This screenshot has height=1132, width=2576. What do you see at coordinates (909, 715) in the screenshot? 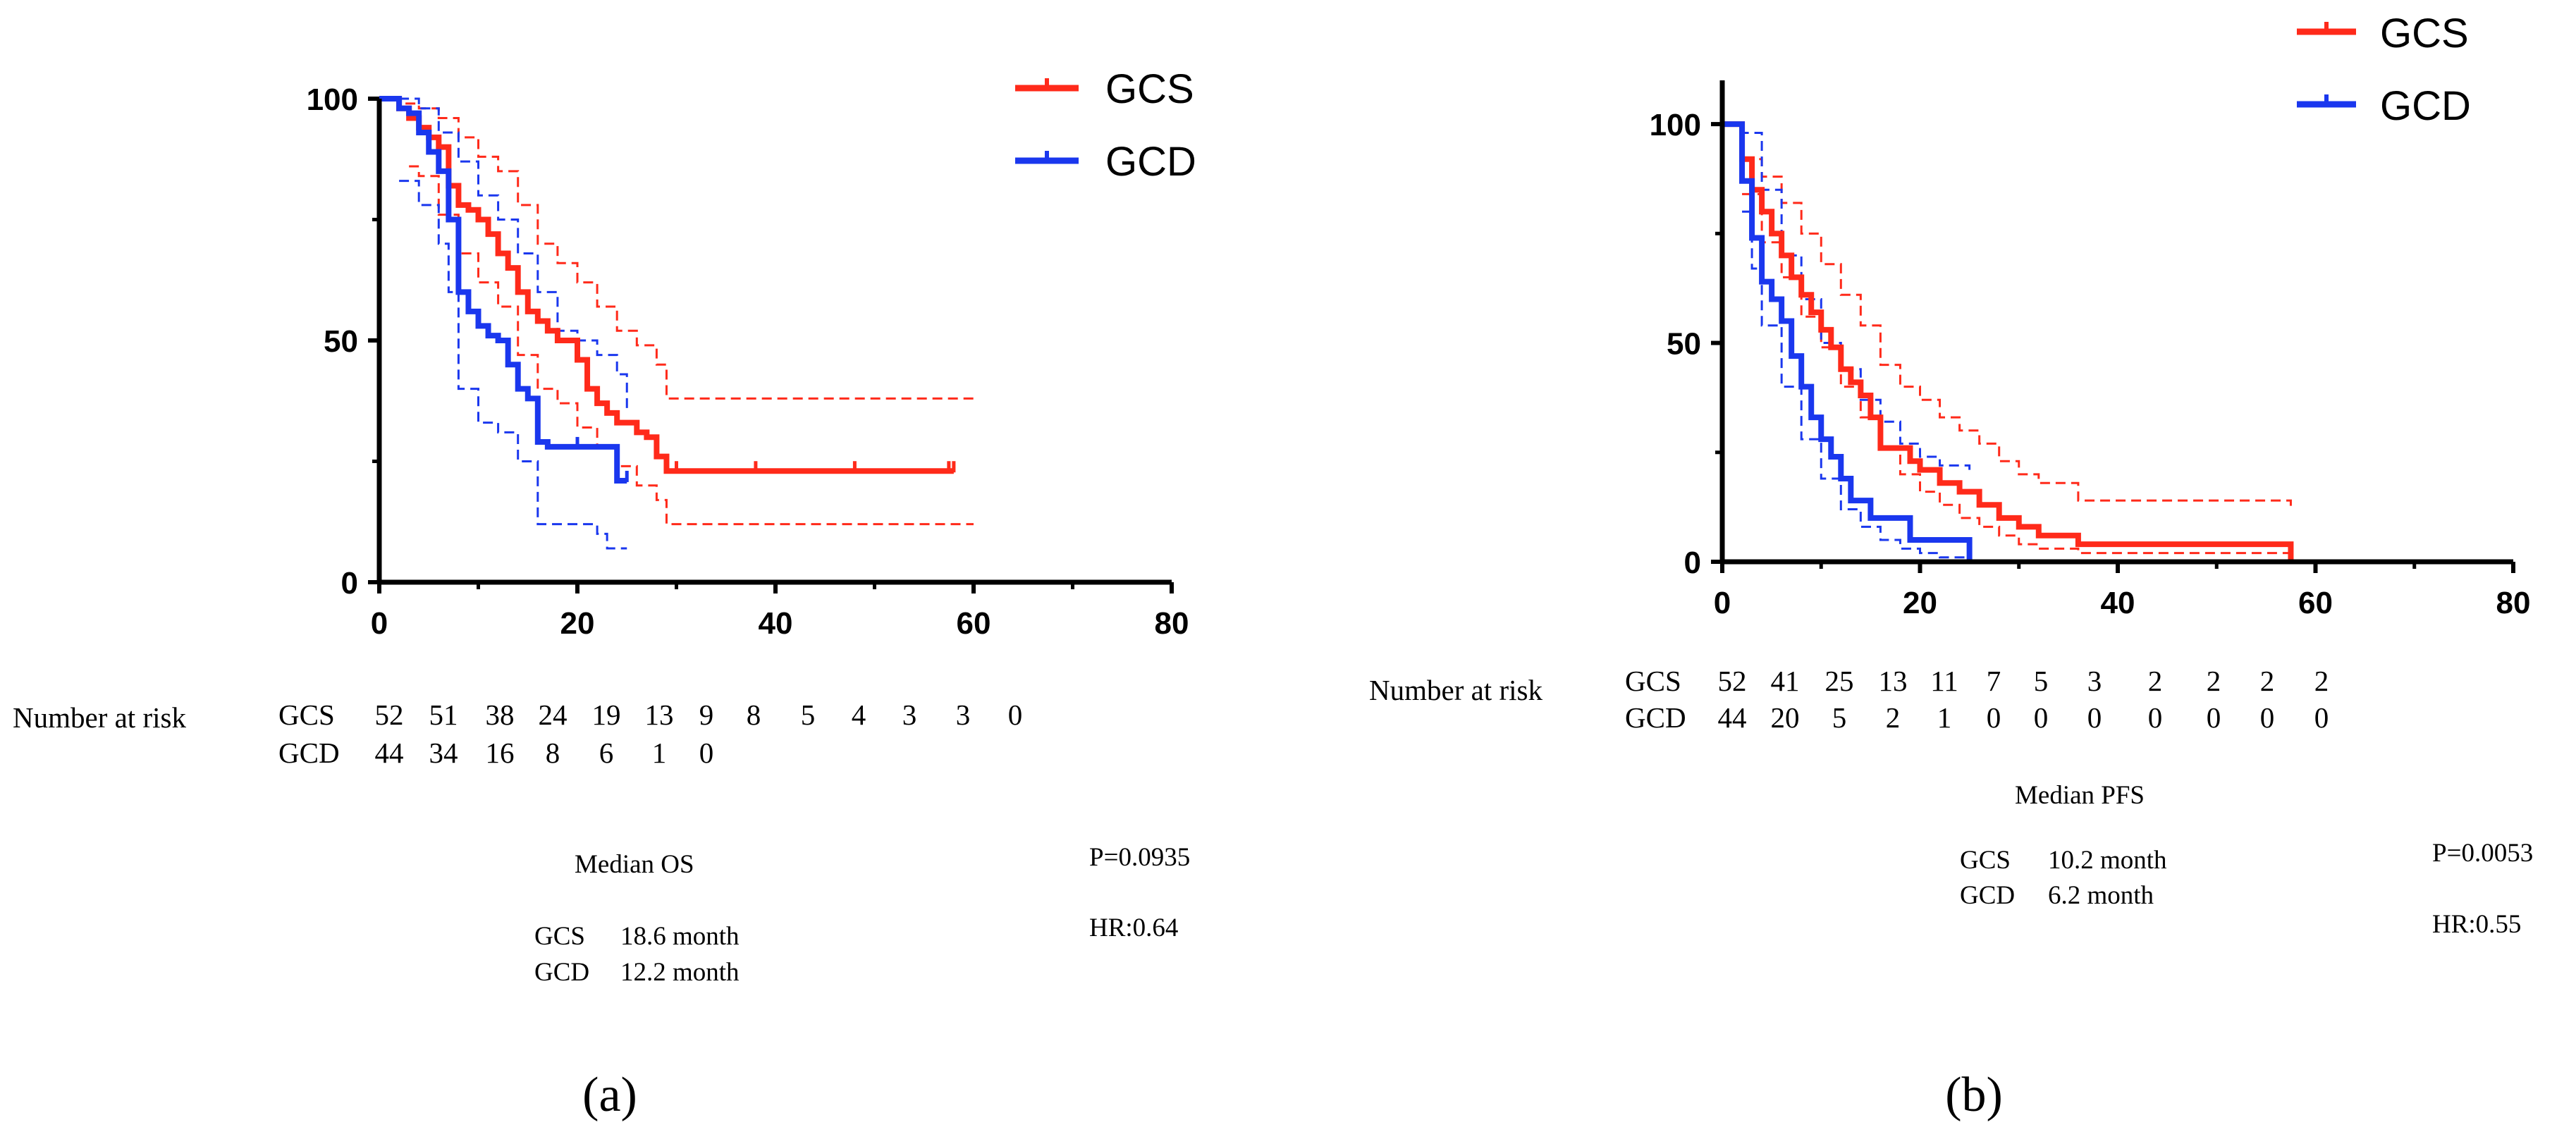
I see `panel-a-risk-value-gcs-10: 3` at bounding box center [909, 715].